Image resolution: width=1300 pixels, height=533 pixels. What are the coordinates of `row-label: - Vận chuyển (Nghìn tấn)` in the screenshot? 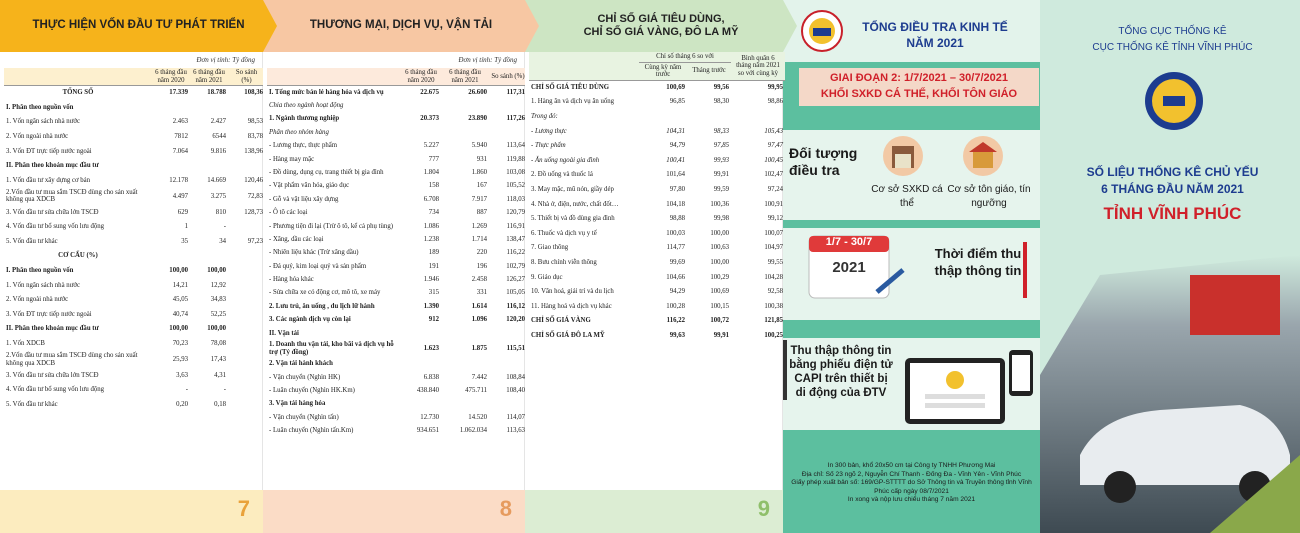 It's located at (304, 417).